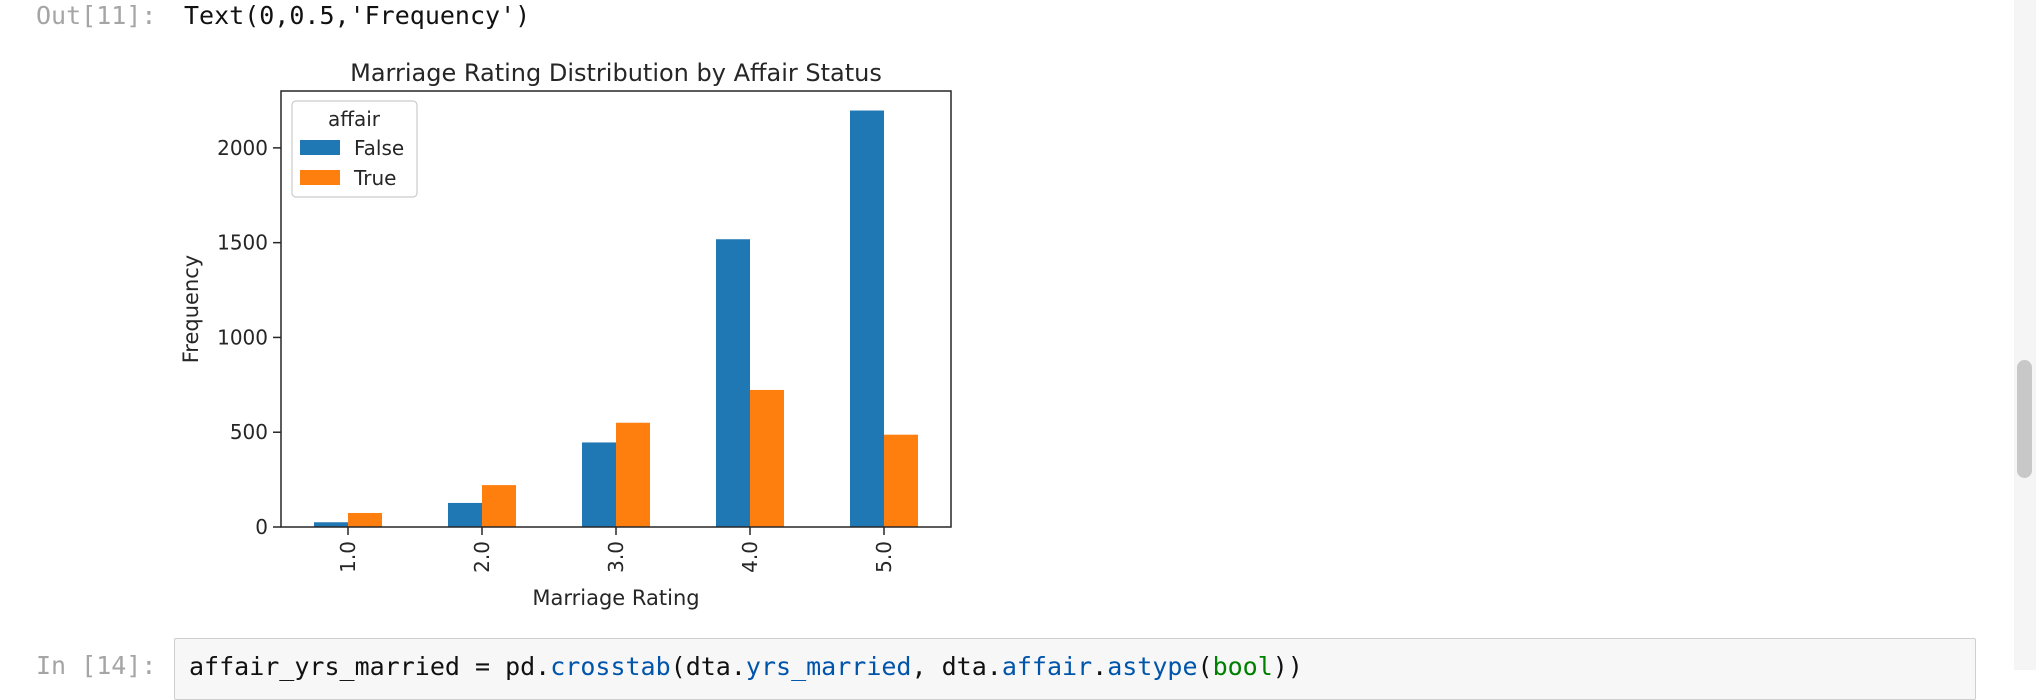 The width and height of the screenshot is (2036, 700). Describe the element at coordinates (750, 557) in the screenshot. I see `x-tick-label: 4.0` at that location.